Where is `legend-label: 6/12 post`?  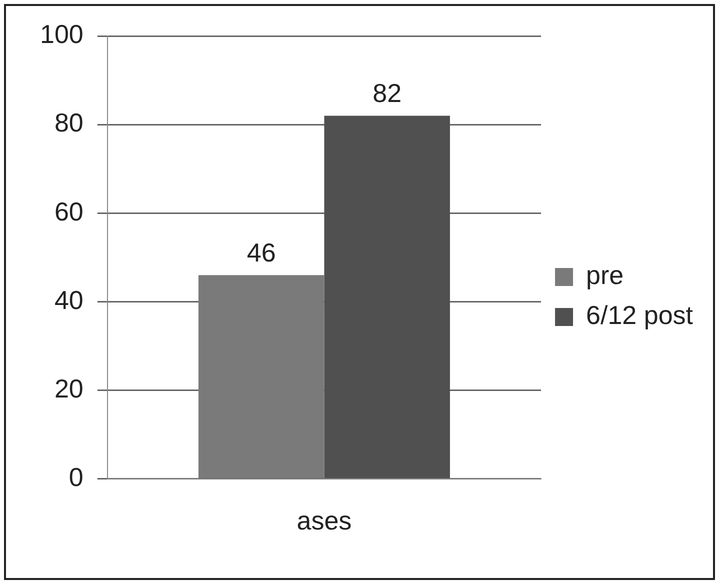
legend-label: 6/12 post is located at coordinates (640, 315).